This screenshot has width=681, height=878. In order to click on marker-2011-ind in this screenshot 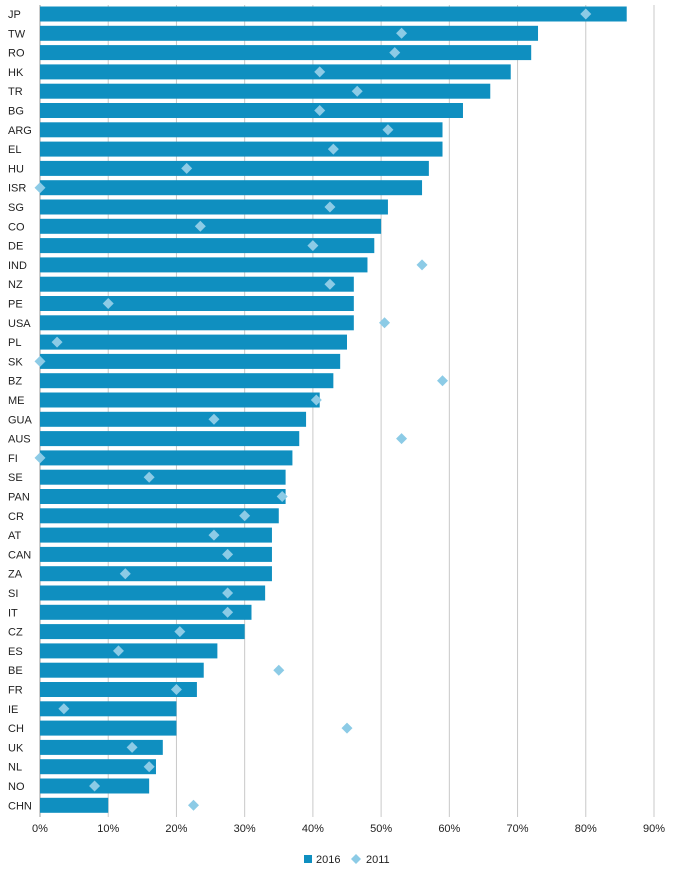, I will do `click(422, 265)`.